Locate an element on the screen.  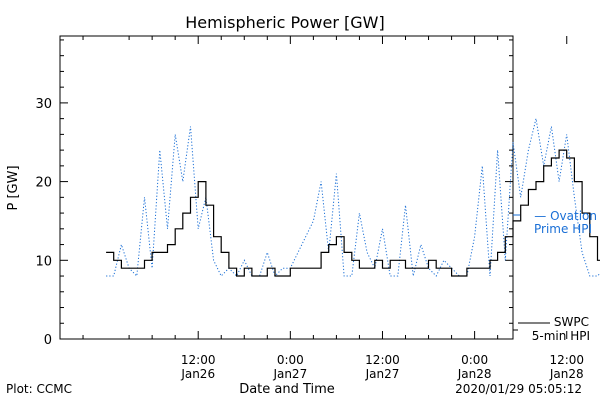
legend-swpc-line2: 5-min HPI is located at coordinates (561, 336).